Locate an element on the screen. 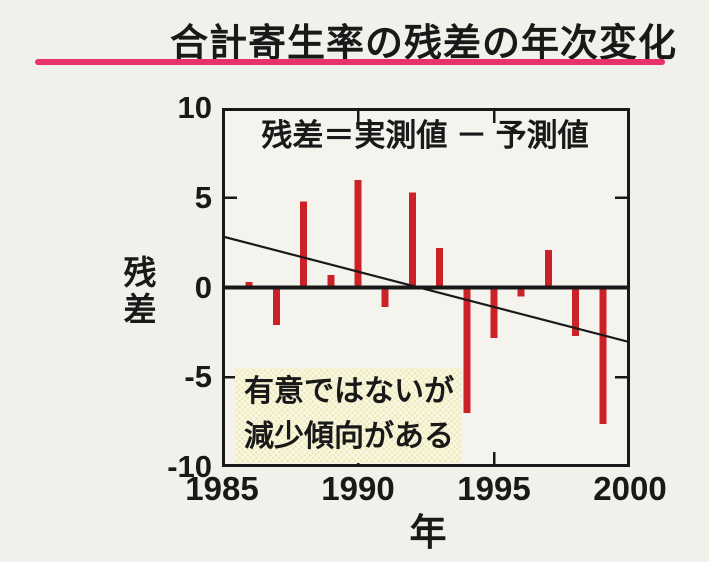 The image size is (709, 562). x-tick-label-2000: 2000 is located at coordinates (630, 488).